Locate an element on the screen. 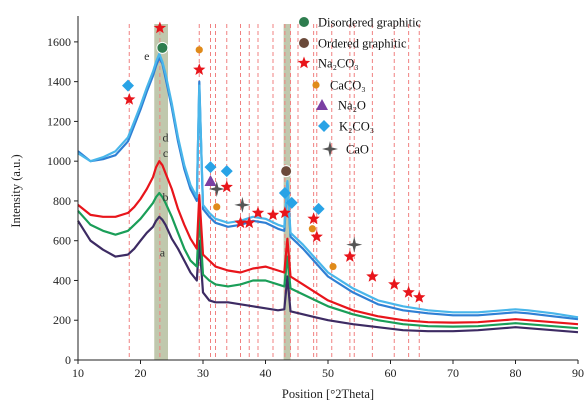  legend-label-caco3: CaCO₃ is located at coordinates (348, 86).